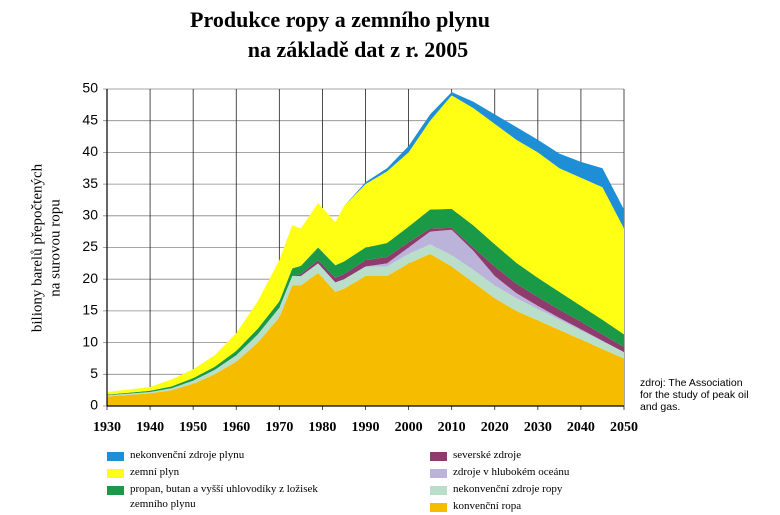 This screenshot has width=780, height=515. I want to click on y-tick-label: 35, so click(90, 183).